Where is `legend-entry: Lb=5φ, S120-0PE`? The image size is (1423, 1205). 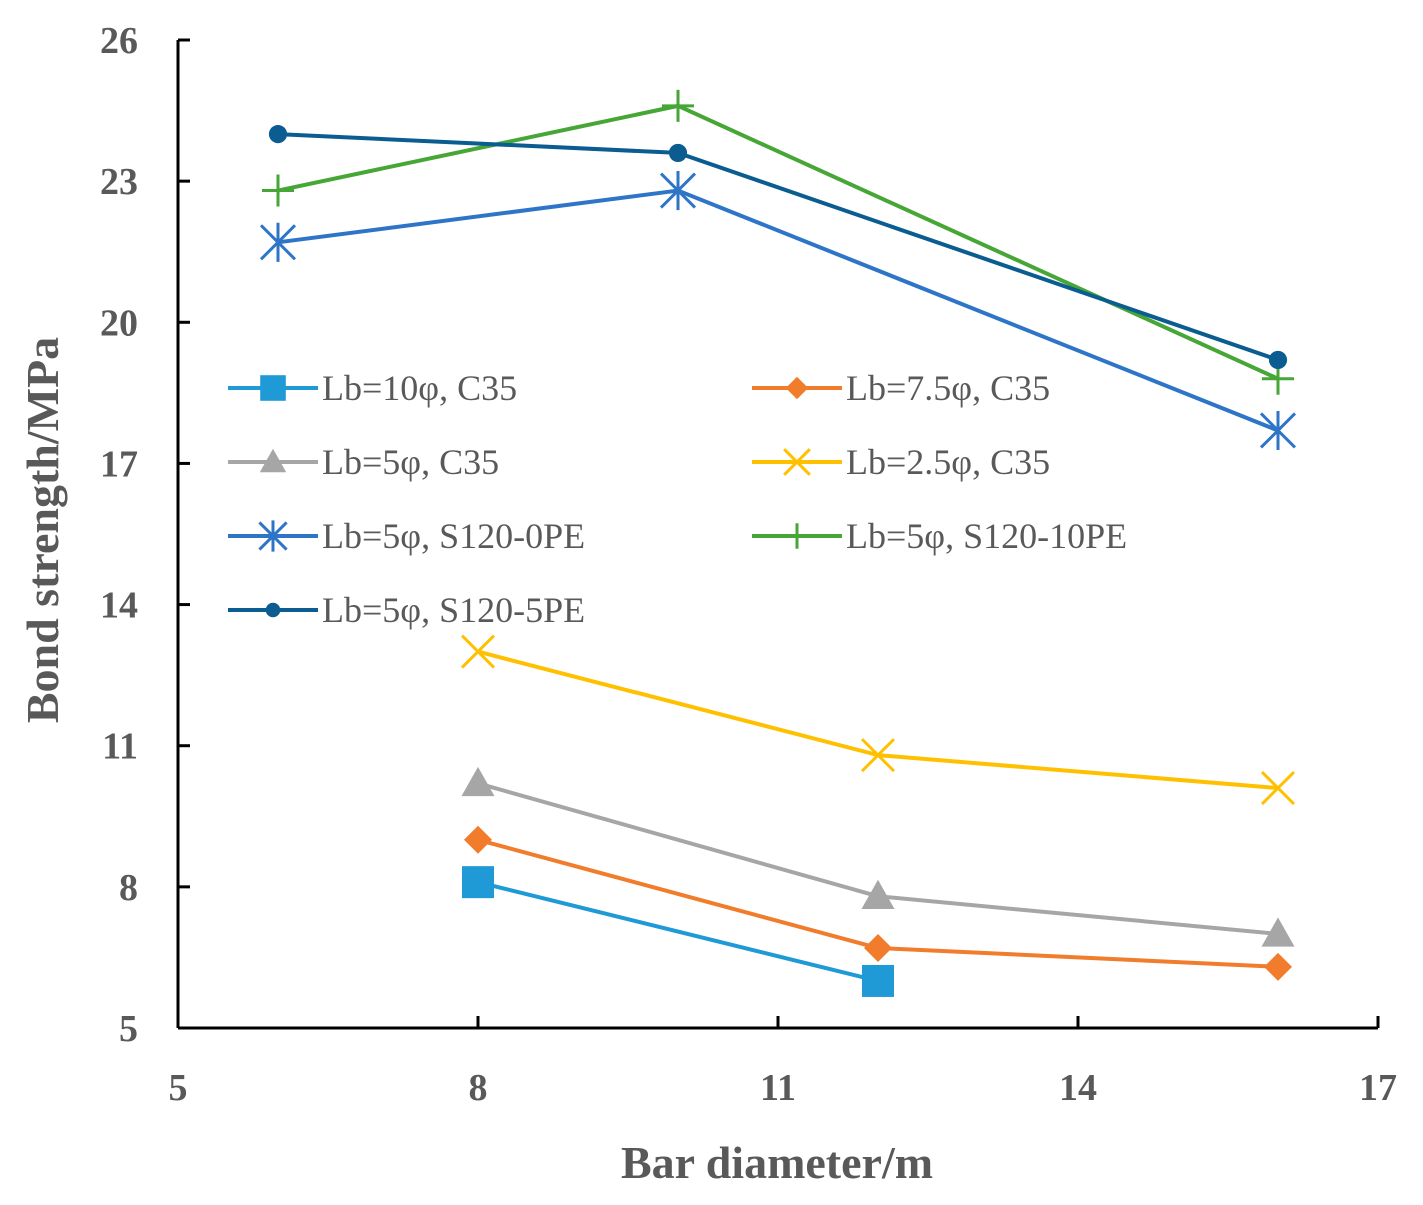 legend-entry: Lb=5φ, S120-0PE is located at coordinates (406, 536).